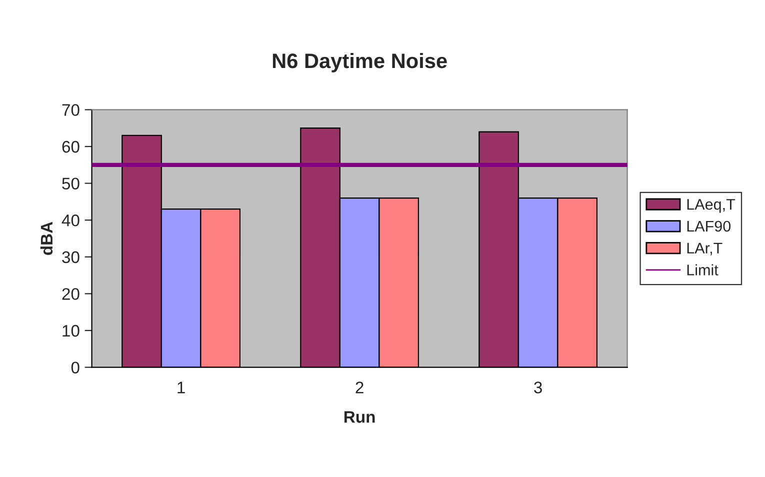  Describe the element at coordinates (538, 388) in the screenshot. I see `x-tick-label: 3` at that location.